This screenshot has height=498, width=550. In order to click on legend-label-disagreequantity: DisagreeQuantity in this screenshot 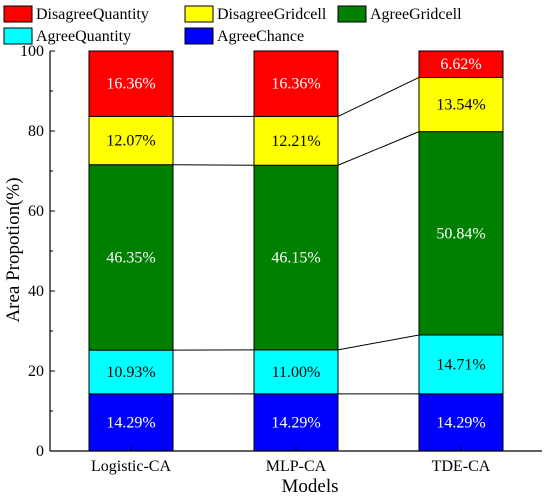, I will do `click(92, 14)`.